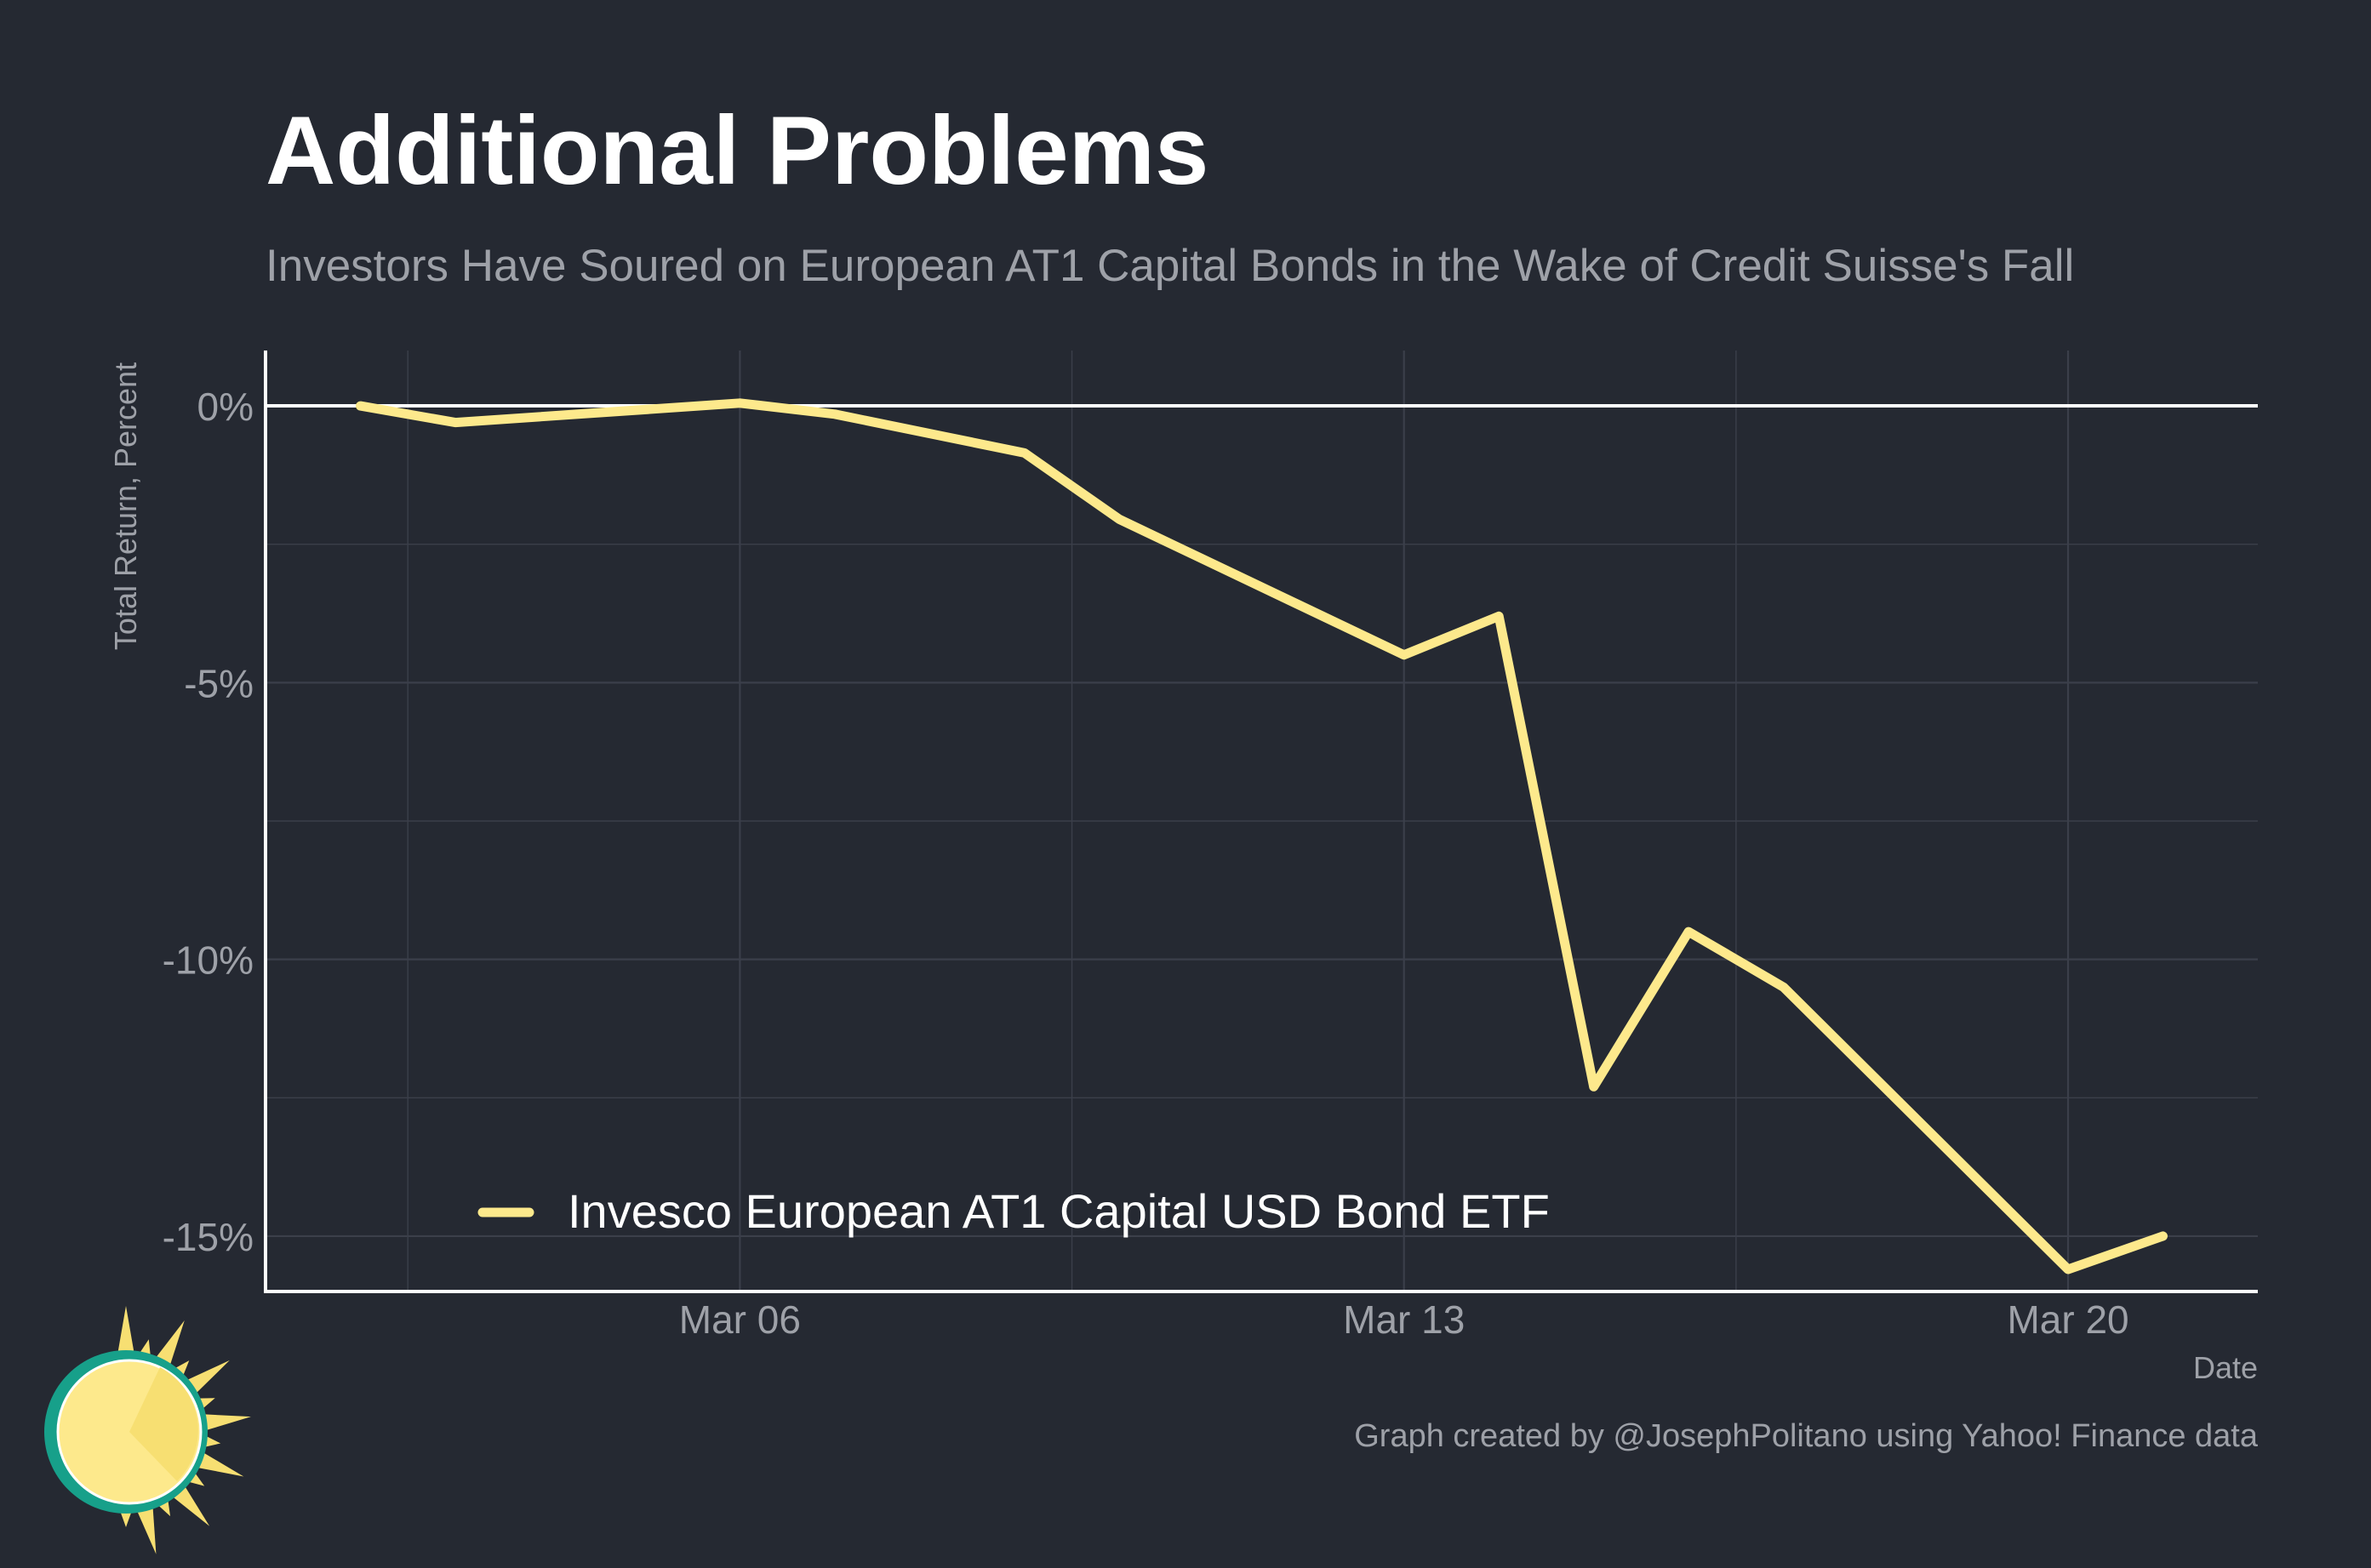 The height and width of the screenshot is (1568, 2371). What do you see at coordinates (2225, 1367) in the screenshot?
I see `x-axis-title: Date` at bounding box center [2225, 1367].